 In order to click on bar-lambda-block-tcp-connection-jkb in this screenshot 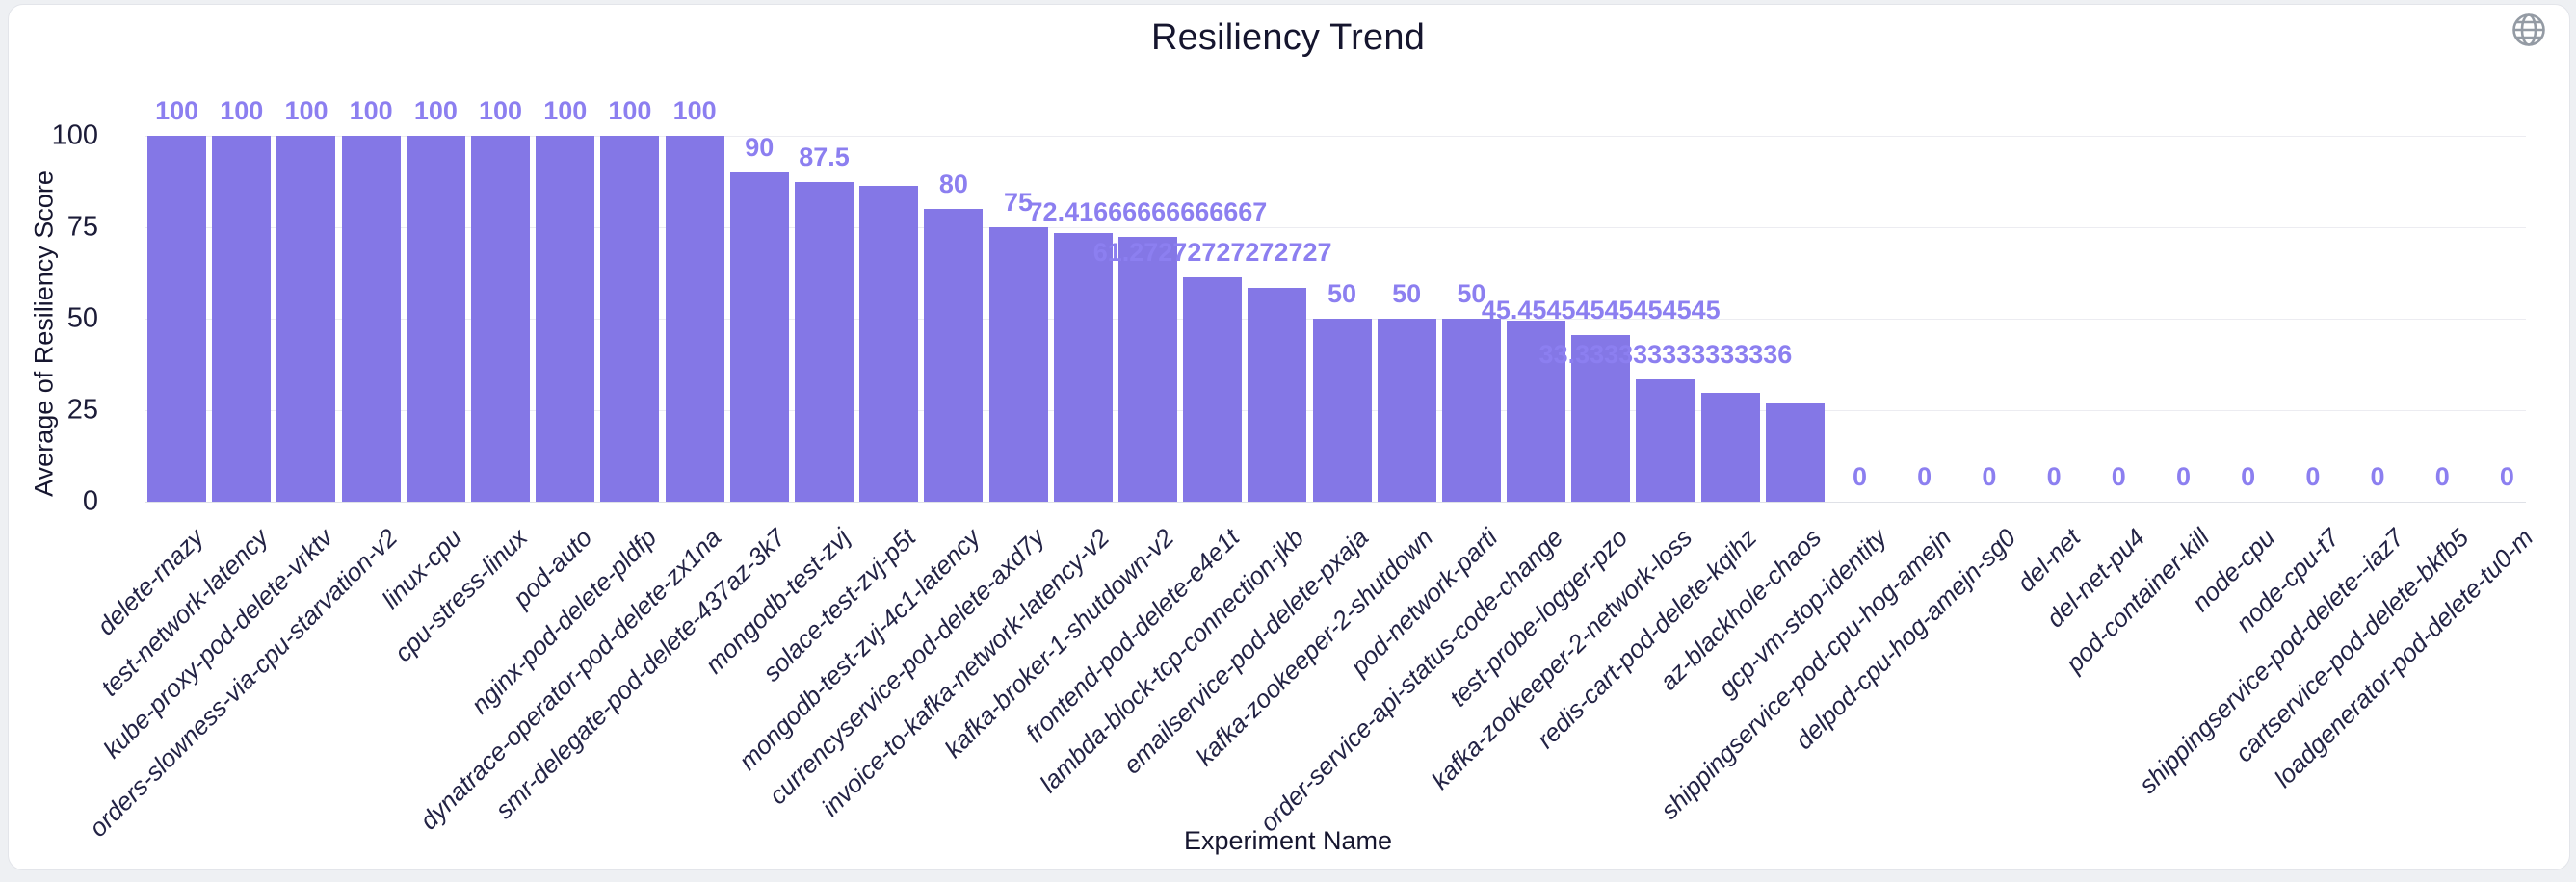, I will do `click(1278, 395)`.